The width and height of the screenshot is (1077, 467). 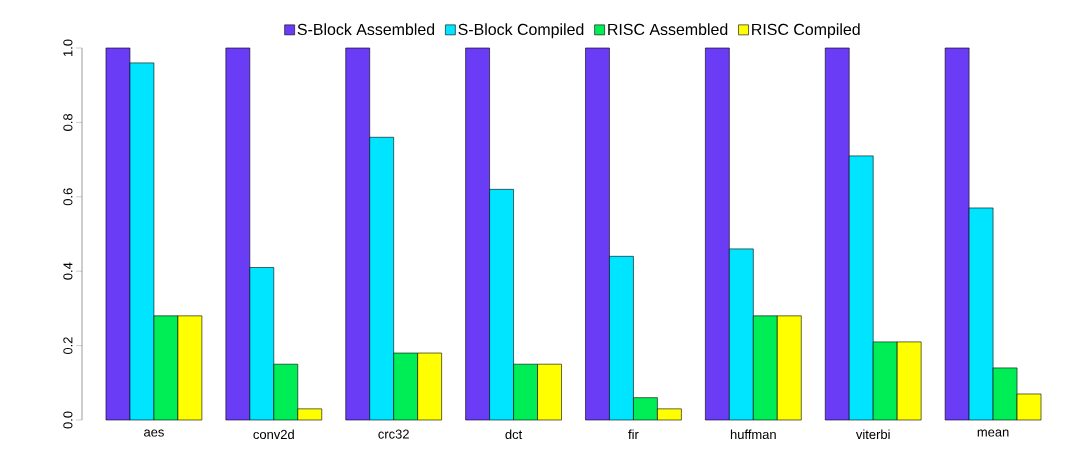 What do you see at coordinates (753, 434) in the screenshot?
I see `x-tick-label: huffman` at bounding box center [753, 434].